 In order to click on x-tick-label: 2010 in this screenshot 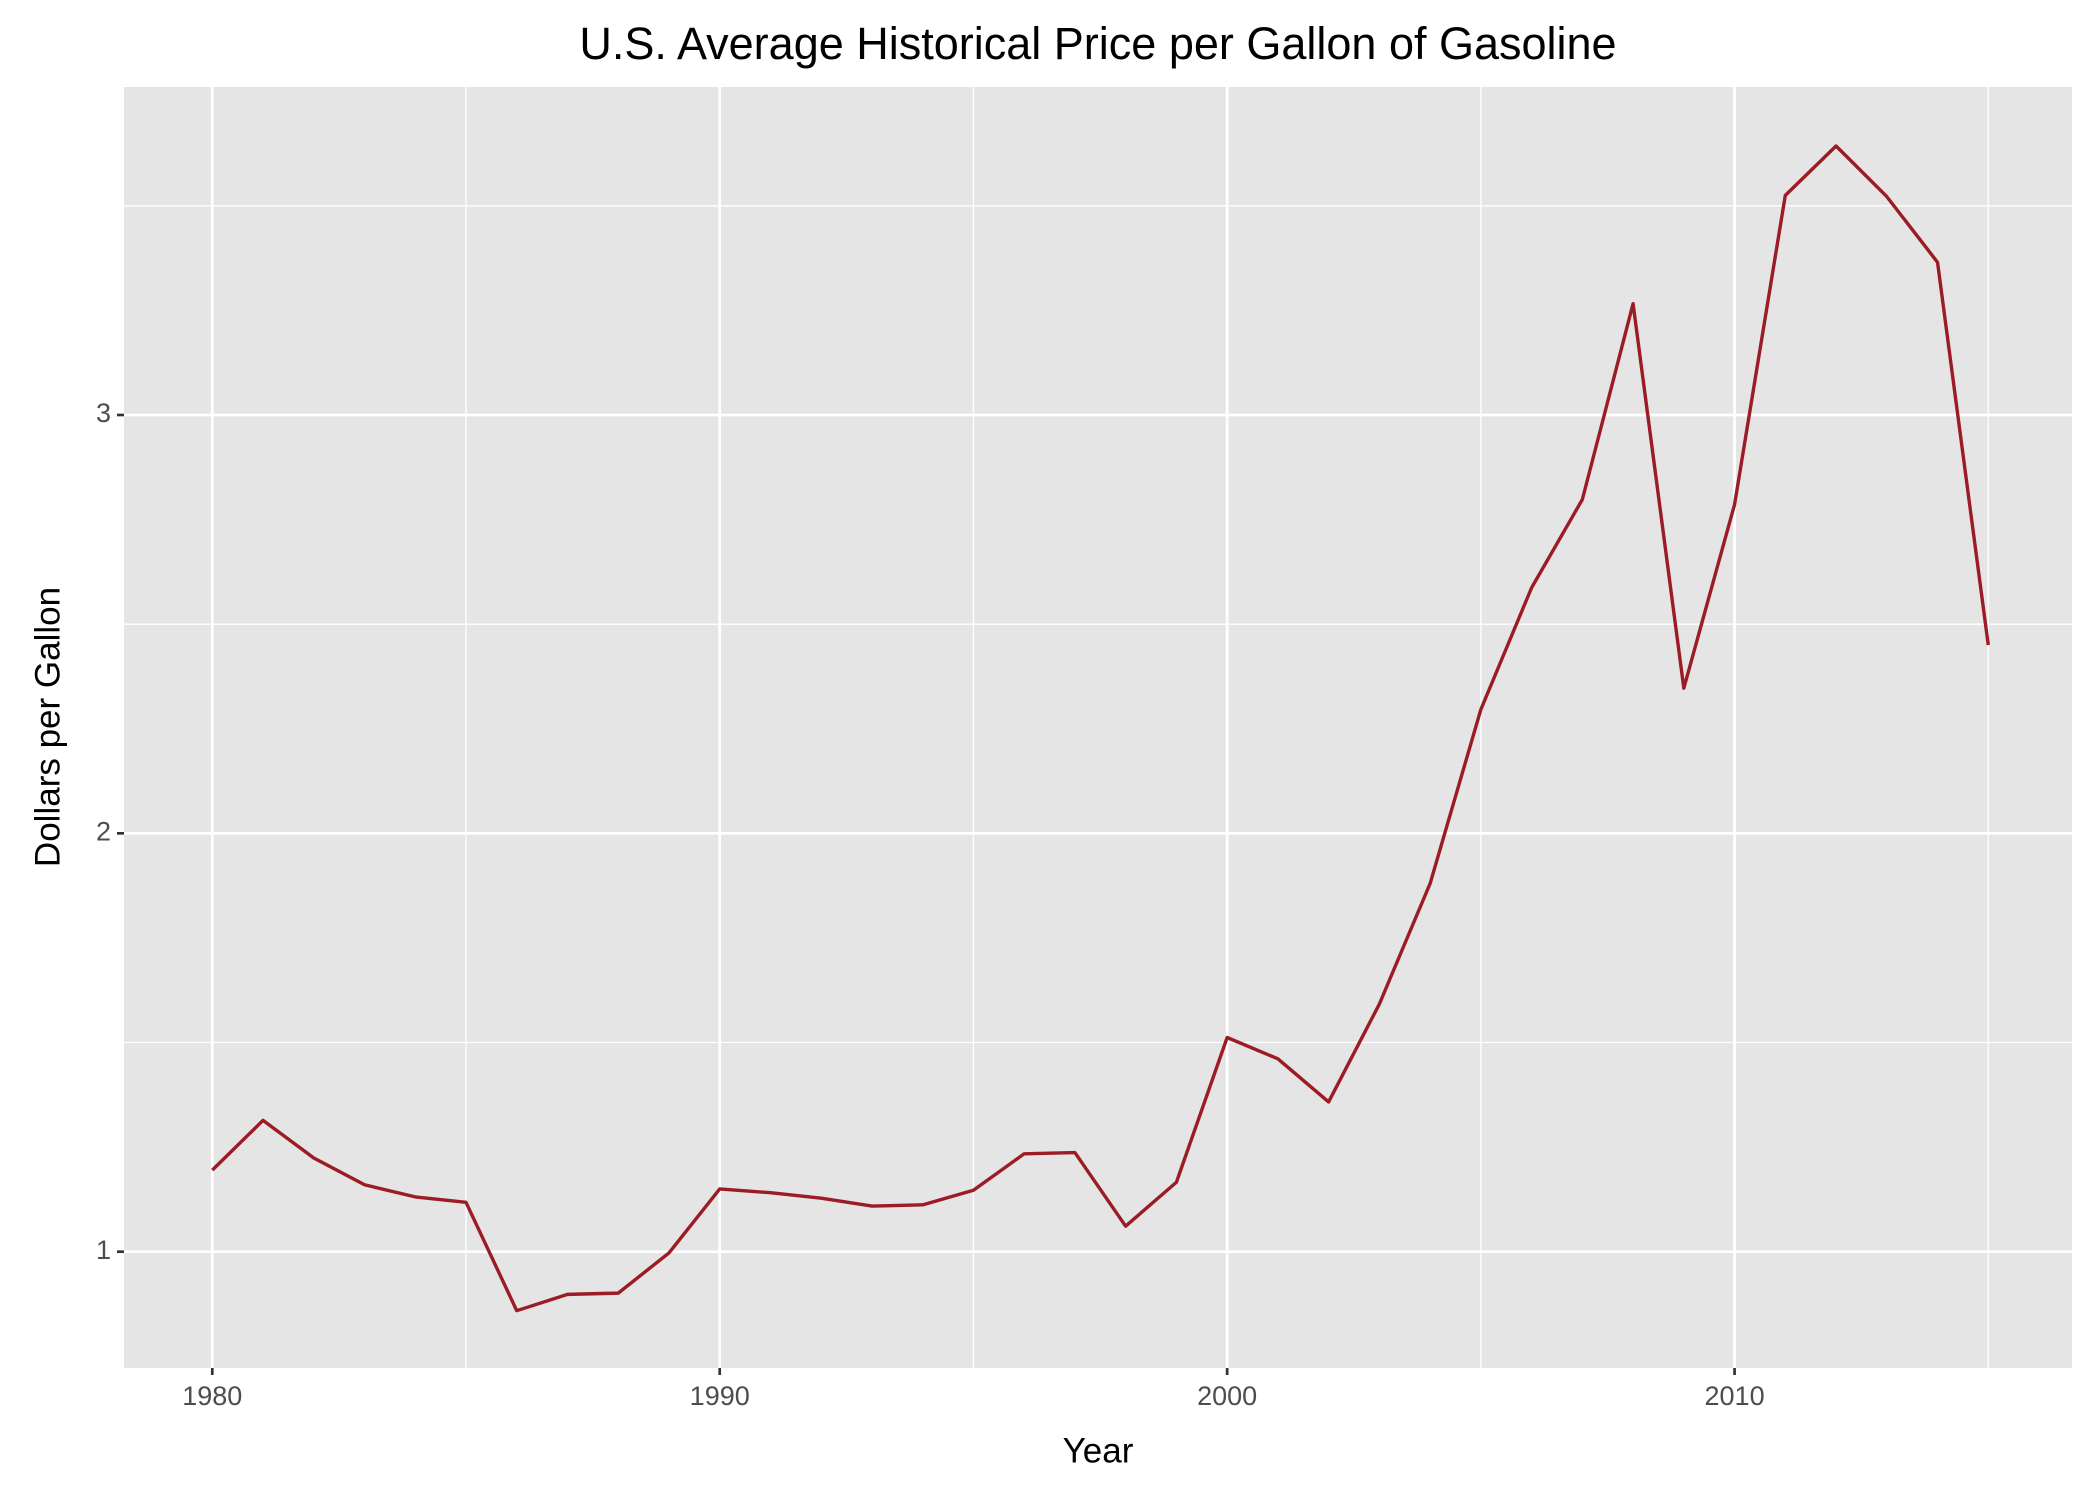, I will do `click(1735, 1396)`.